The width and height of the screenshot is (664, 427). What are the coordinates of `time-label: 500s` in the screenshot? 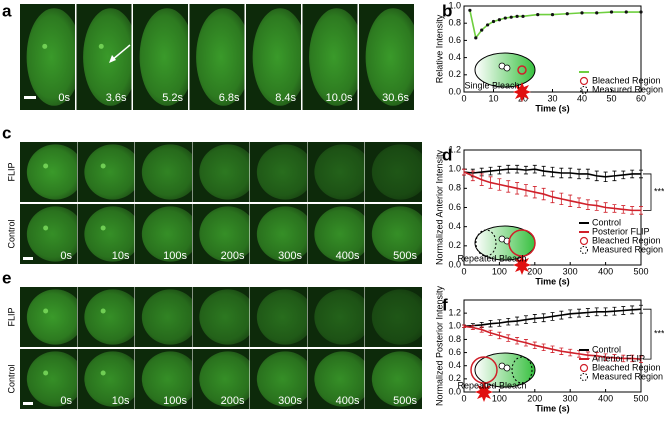 It's located at (405, 256).